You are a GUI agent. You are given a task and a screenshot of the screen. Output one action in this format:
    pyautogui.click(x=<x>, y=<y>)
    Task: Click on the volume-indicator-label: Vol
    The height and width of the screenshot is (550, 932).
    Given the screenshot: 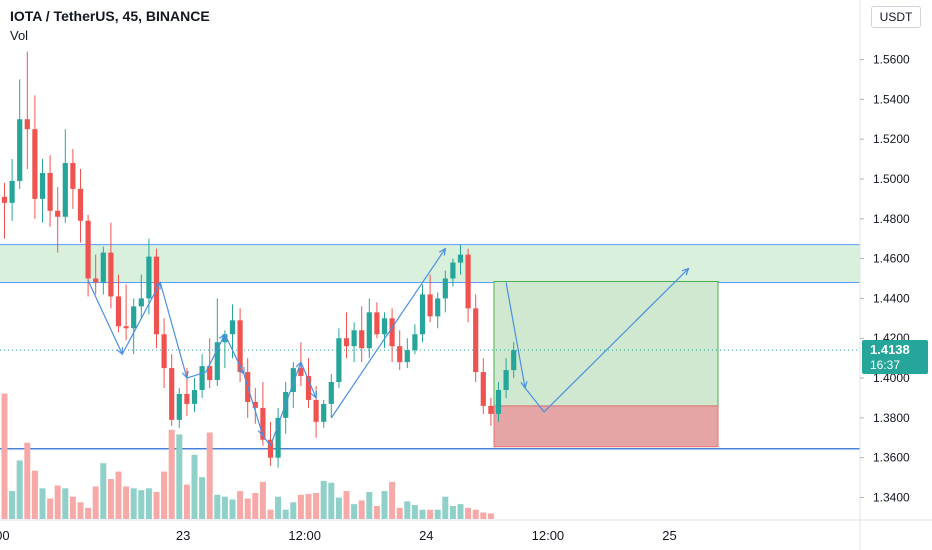 What is the action you would take?
    pyautogui.click(x=19, y=35)
    